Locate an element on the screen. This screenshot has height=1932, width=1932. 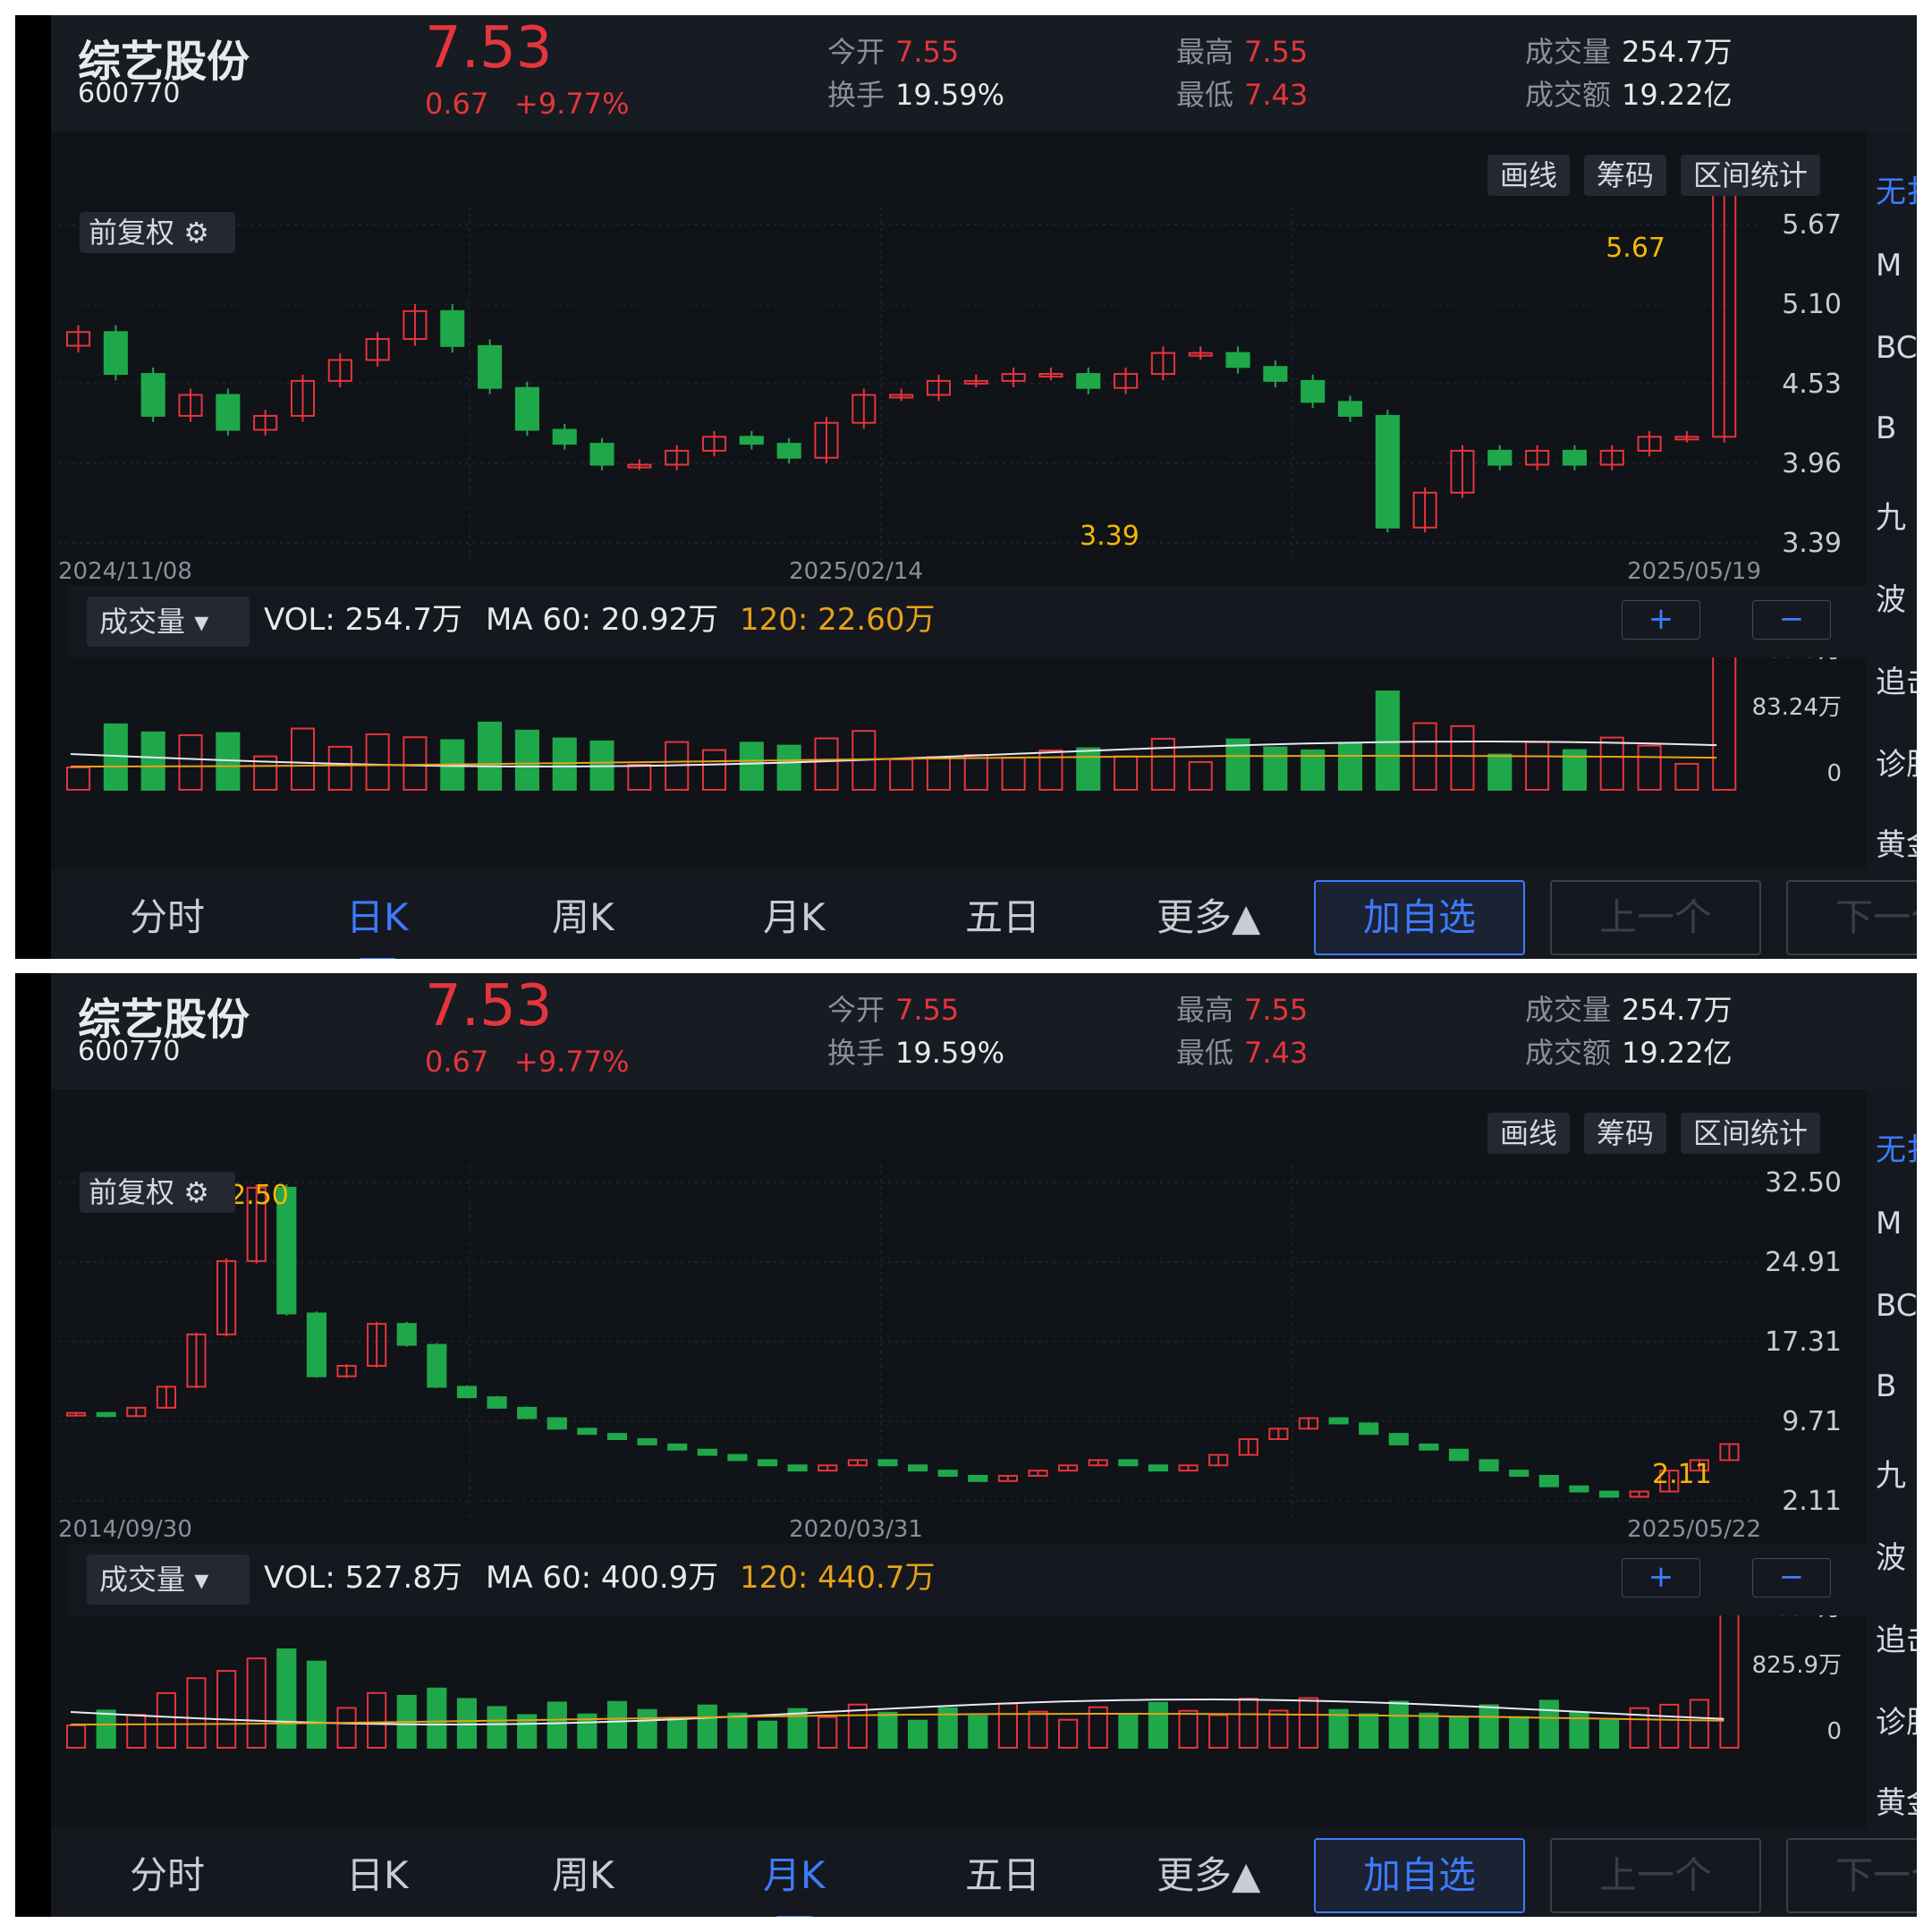
caret-down-icon: ▾ is located at coordinates (201, 1580).